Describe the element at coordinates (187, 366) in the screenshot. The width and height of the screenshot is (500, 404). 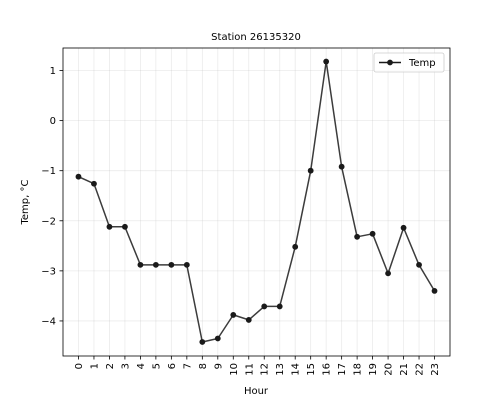
I see `x-tick-label: 7` at that location.